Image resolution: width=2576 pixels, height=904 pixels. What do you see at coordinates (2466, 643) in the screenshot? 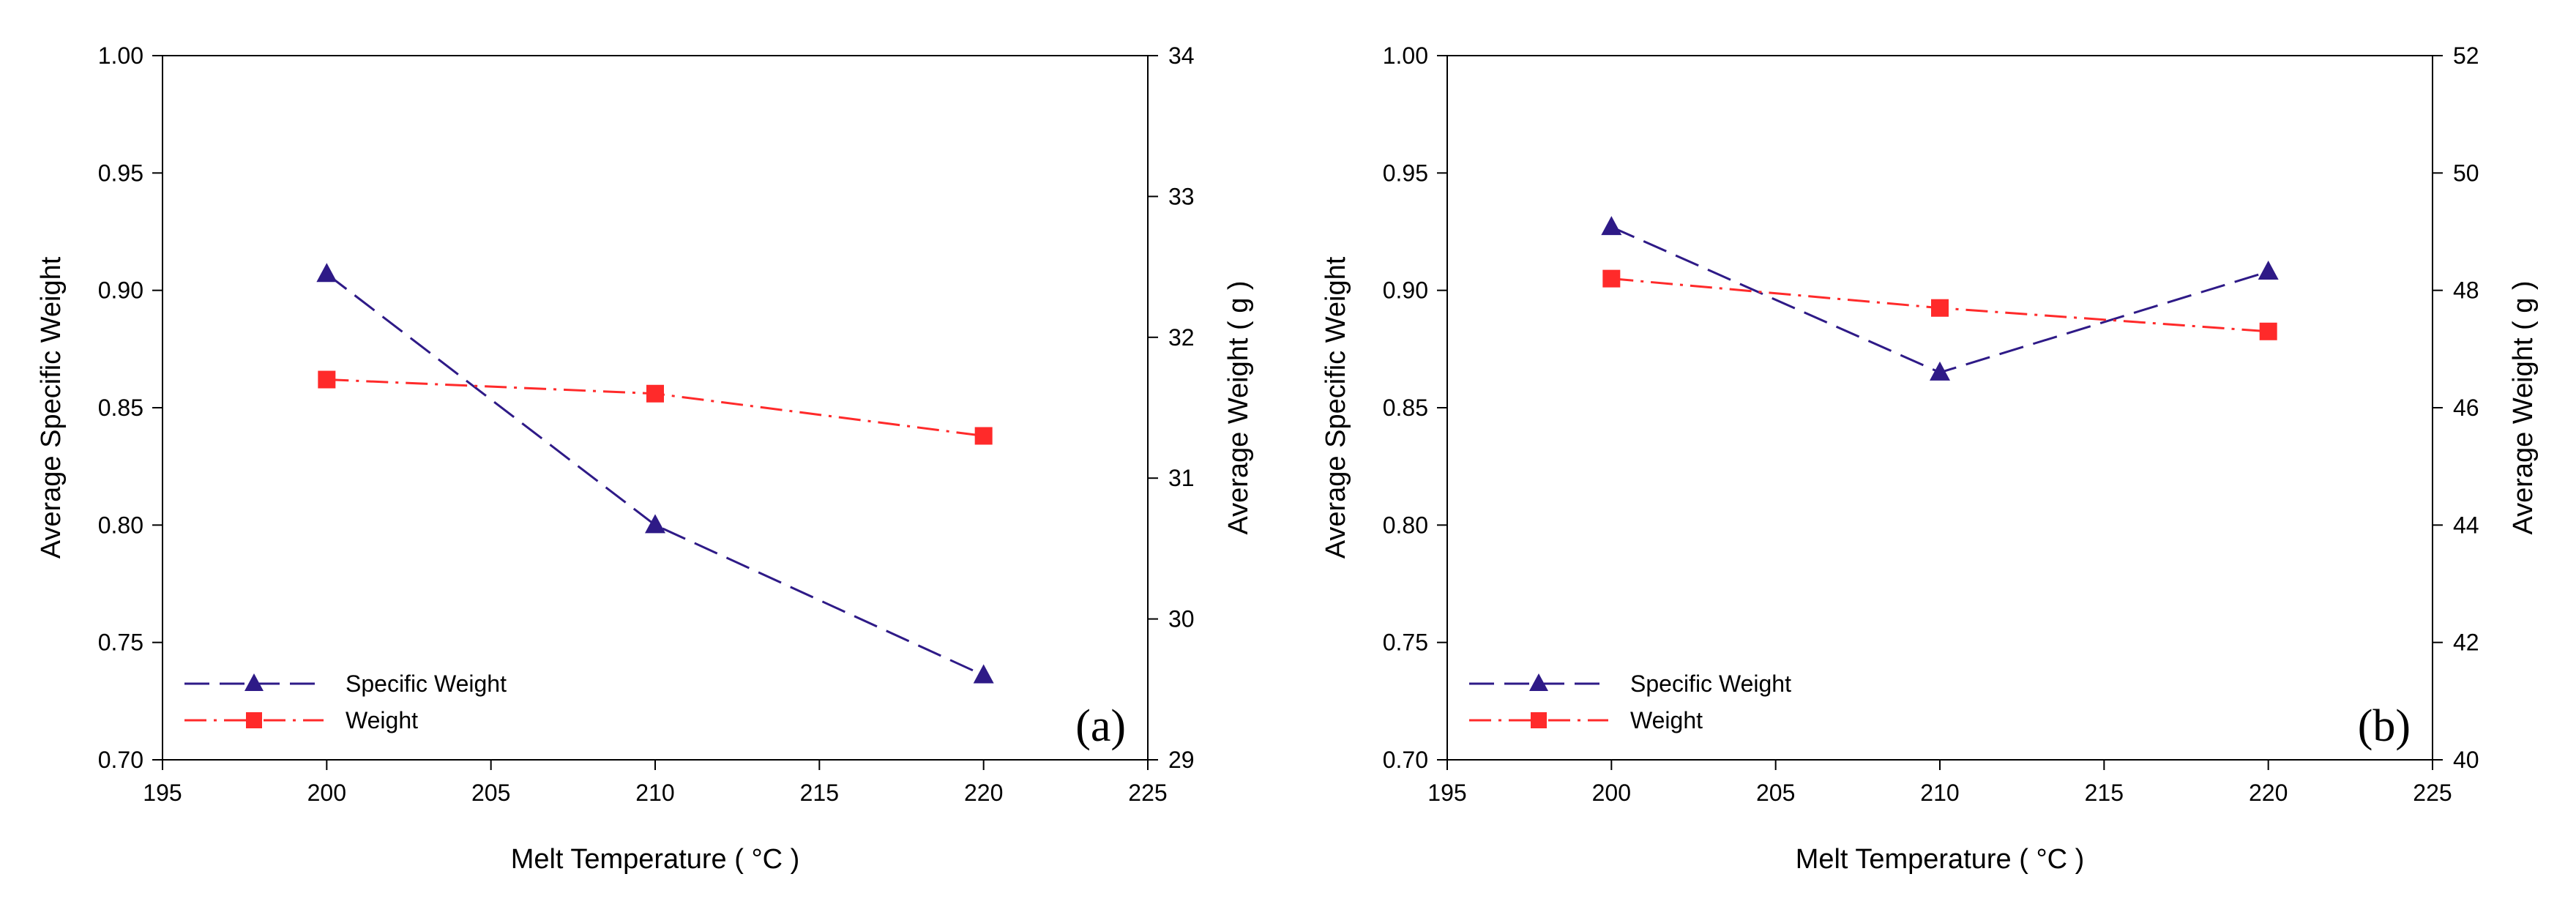
I see `y2-tick-label: 42` at bounding box center [2466, 643].